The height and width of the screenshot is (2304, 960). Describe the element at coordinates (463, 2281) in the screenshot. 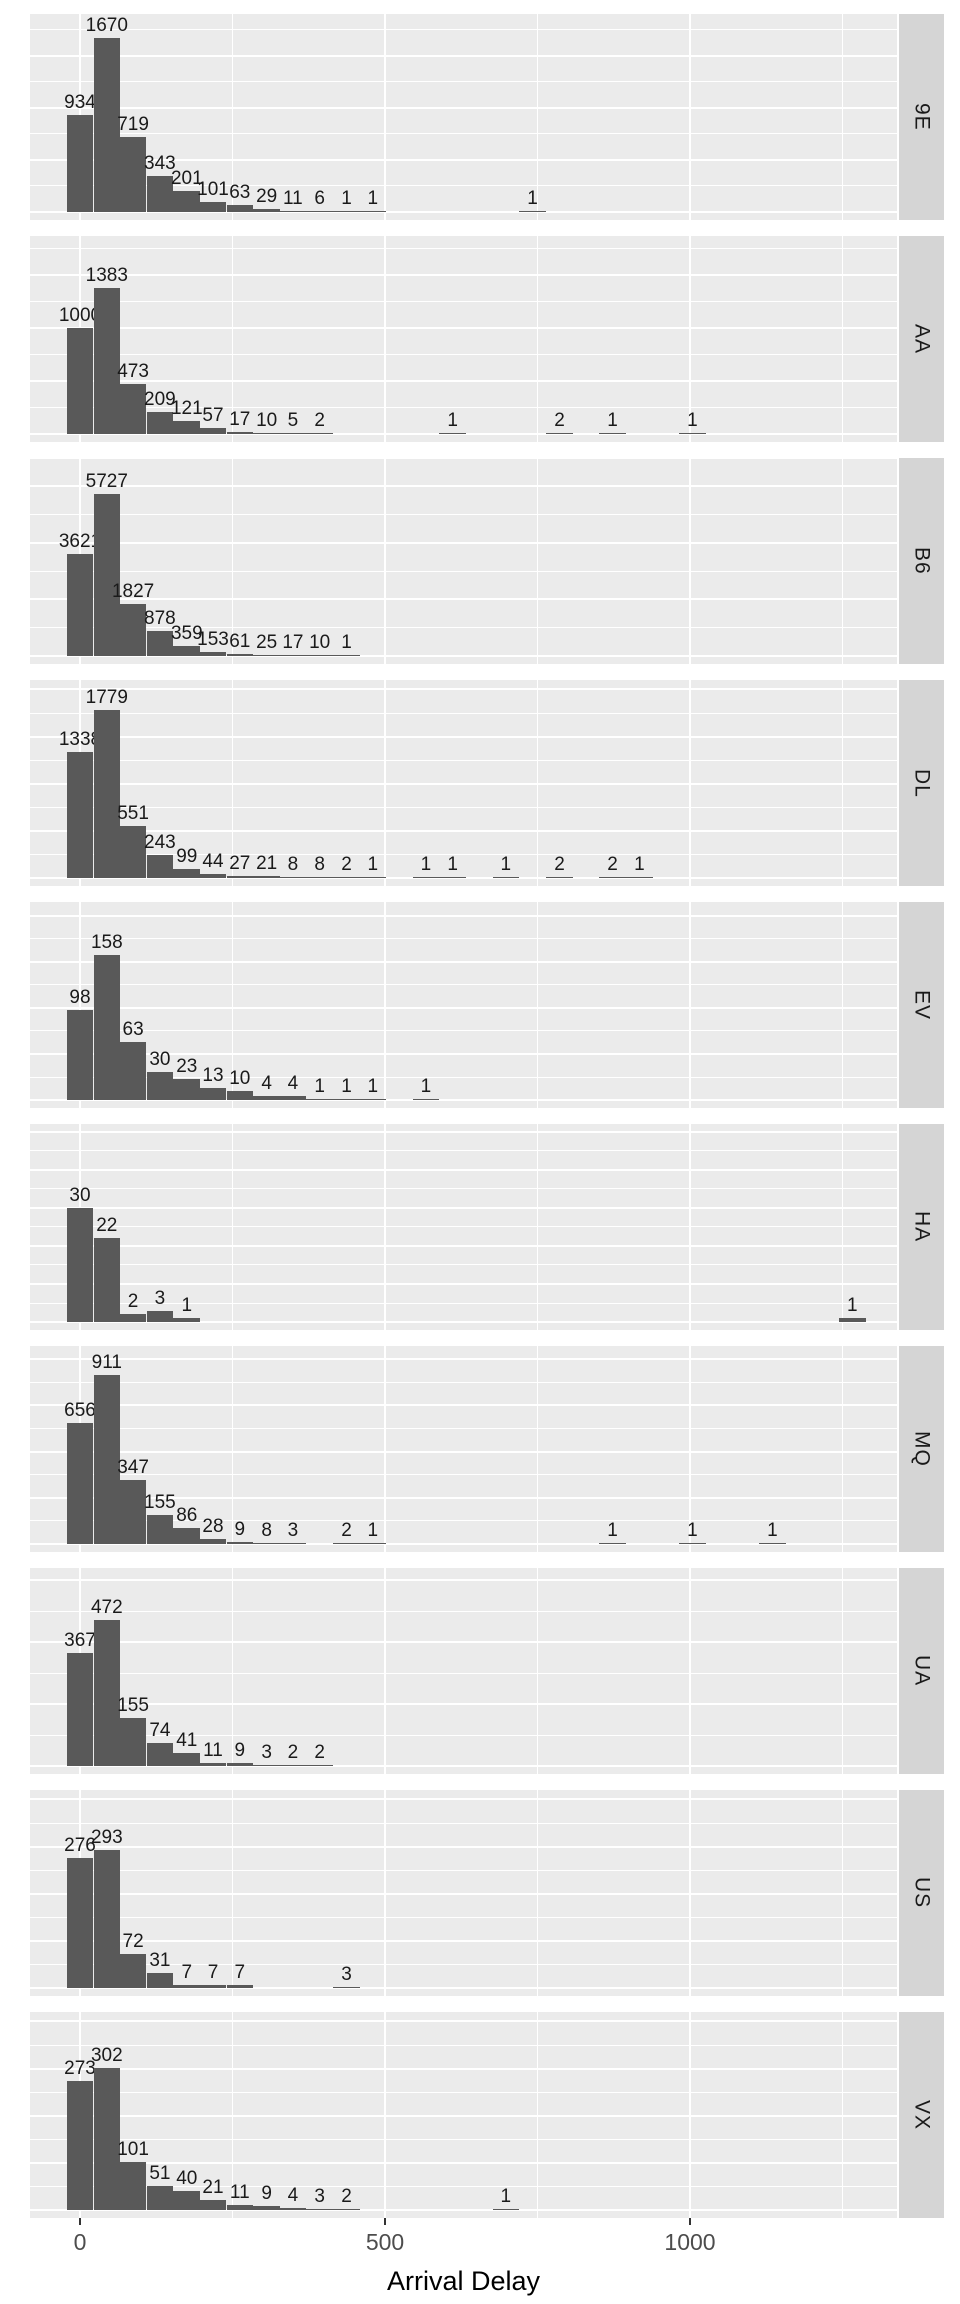

I see `x-axis-title: Arrival Delay` at that location.